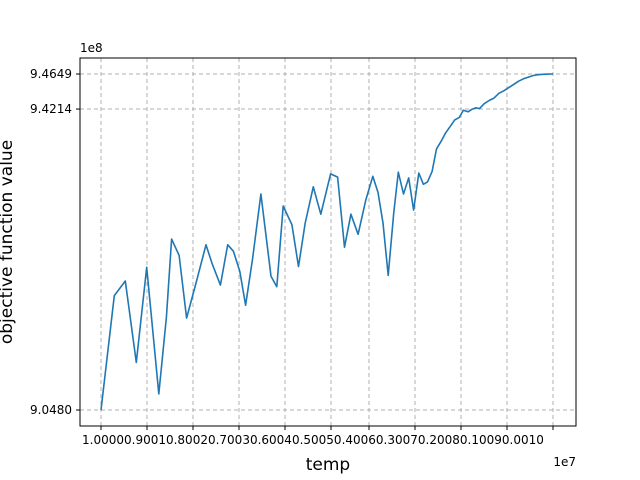 The image size is (640, 480). Describe the element at coordinates (55, 242) in the screenshot. I see `y-axis-ticks: 9.0480 9.4214 9.4649` at that location.